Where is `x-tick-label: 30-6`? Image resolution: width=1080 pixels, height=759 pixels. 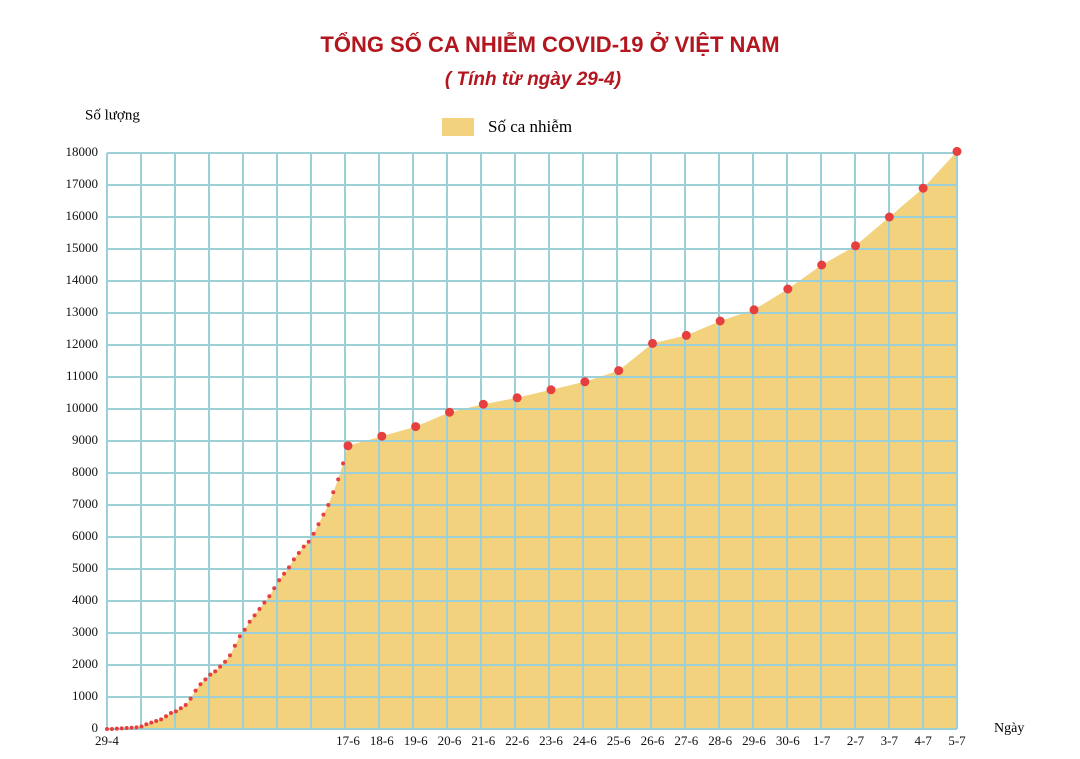 x-tick-label: 30-6 is located at coordinates (788, 740).